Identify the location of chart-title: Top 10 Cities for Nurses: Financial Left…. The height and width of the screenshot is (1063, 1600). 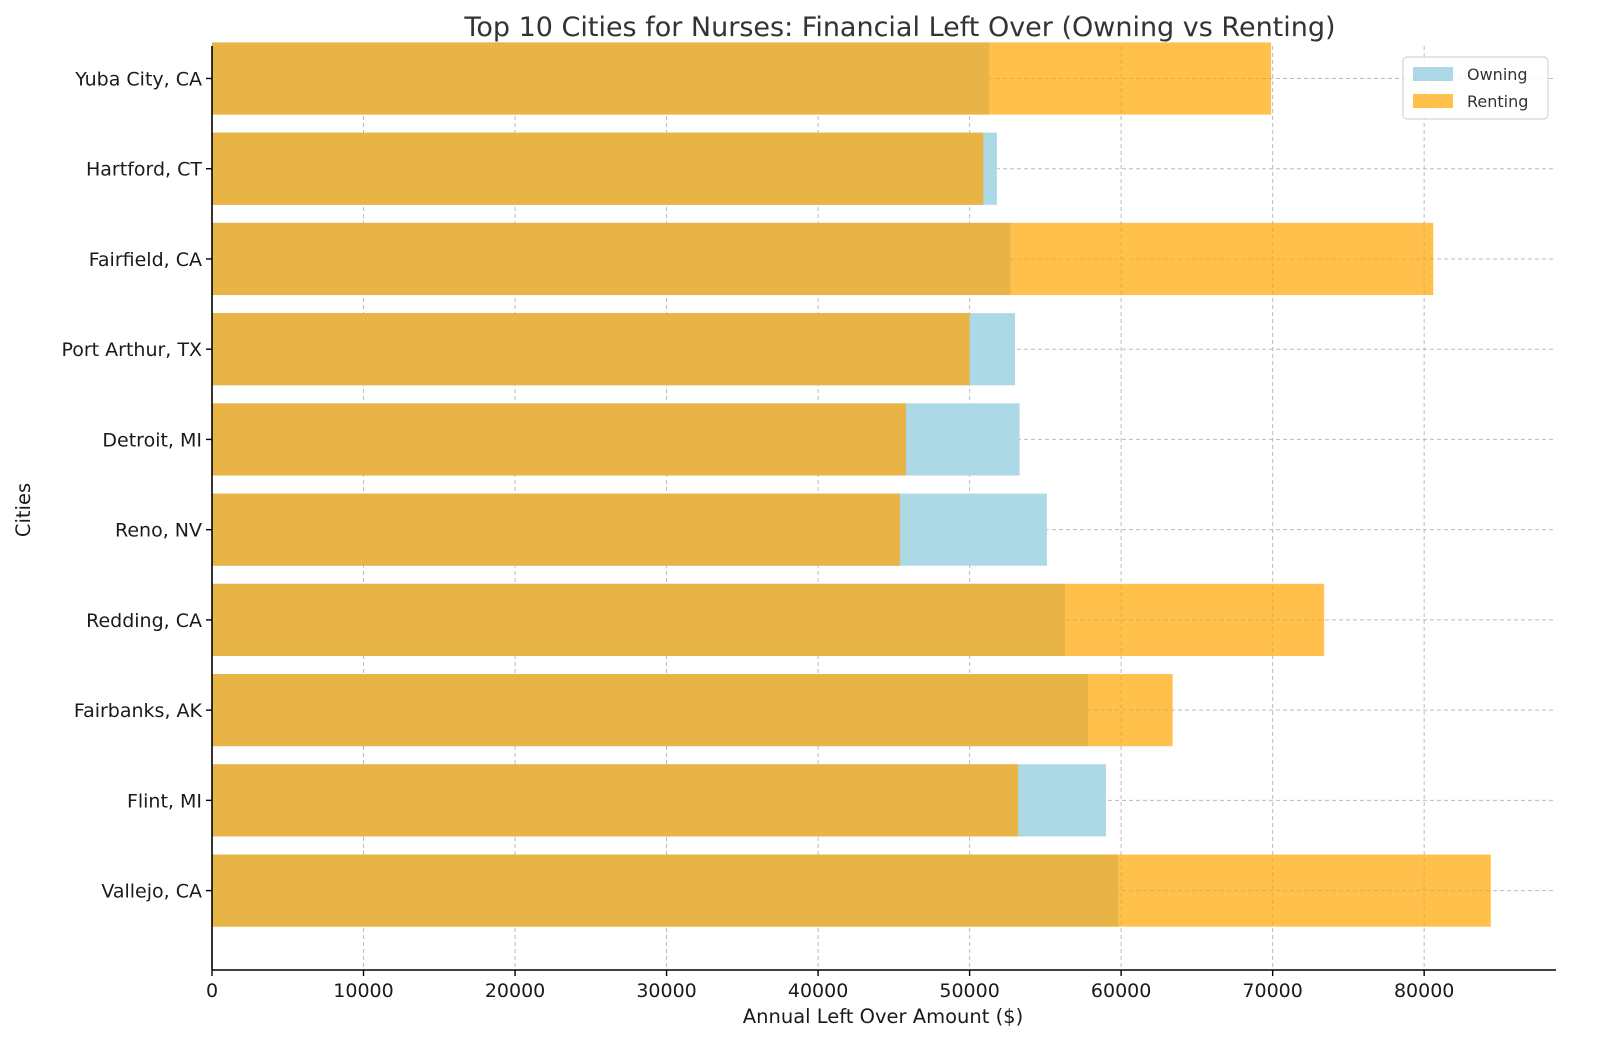
(899, 27).